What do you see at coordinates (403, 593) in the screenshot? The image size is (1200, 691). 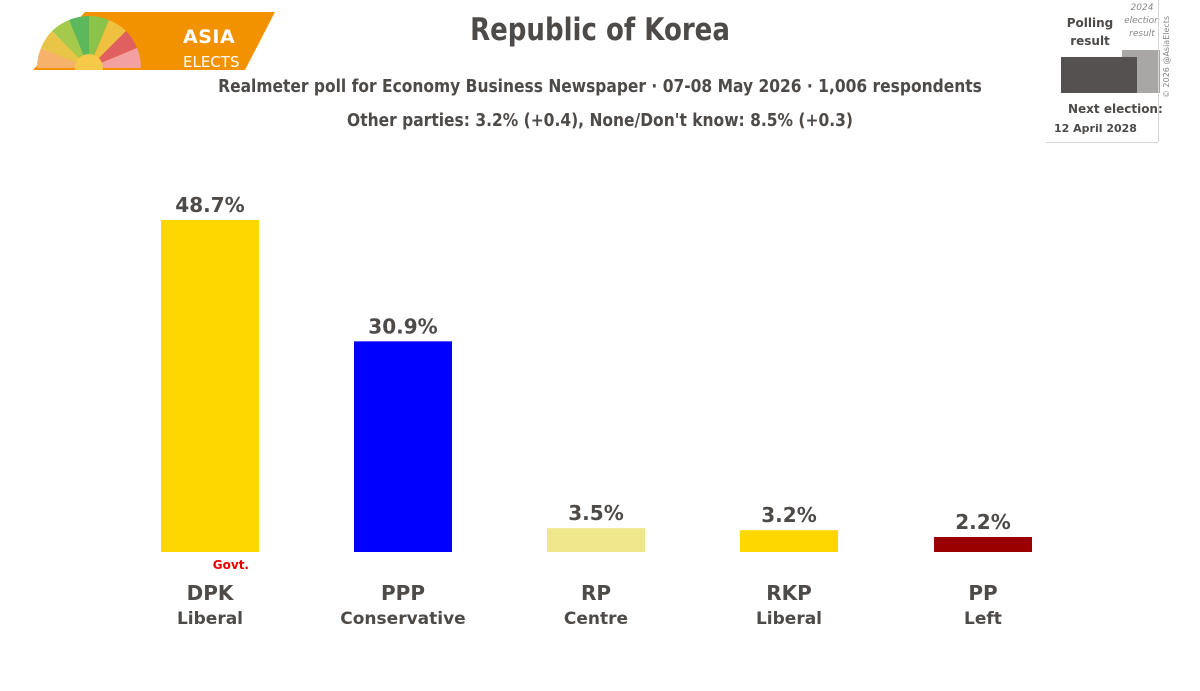 I see `category-label-ppp: PPP` at bounding box center [403, 593].